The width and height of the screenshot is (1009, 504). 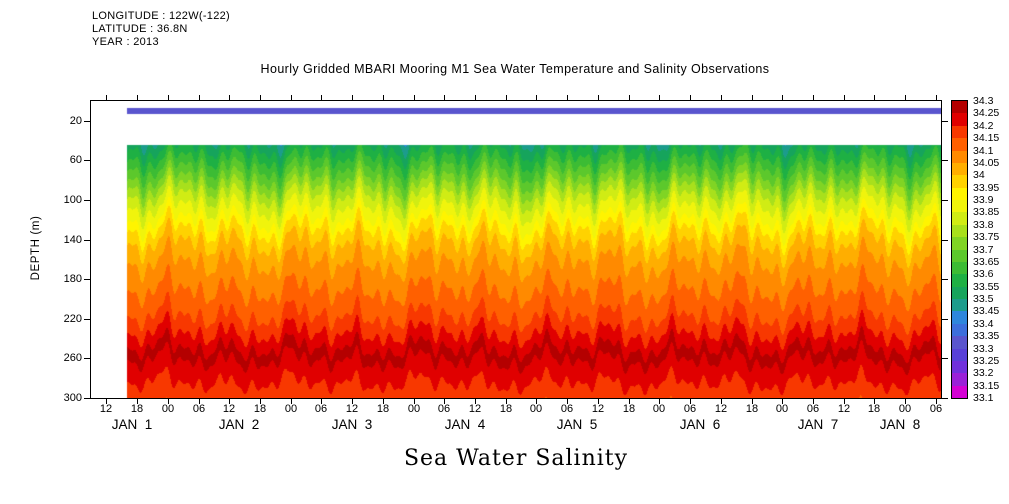 What do you see at coordinates (352, 424) in the screenshot?
I see `x-axis-date-label: JAN 3` at bounding box center [352, 424].